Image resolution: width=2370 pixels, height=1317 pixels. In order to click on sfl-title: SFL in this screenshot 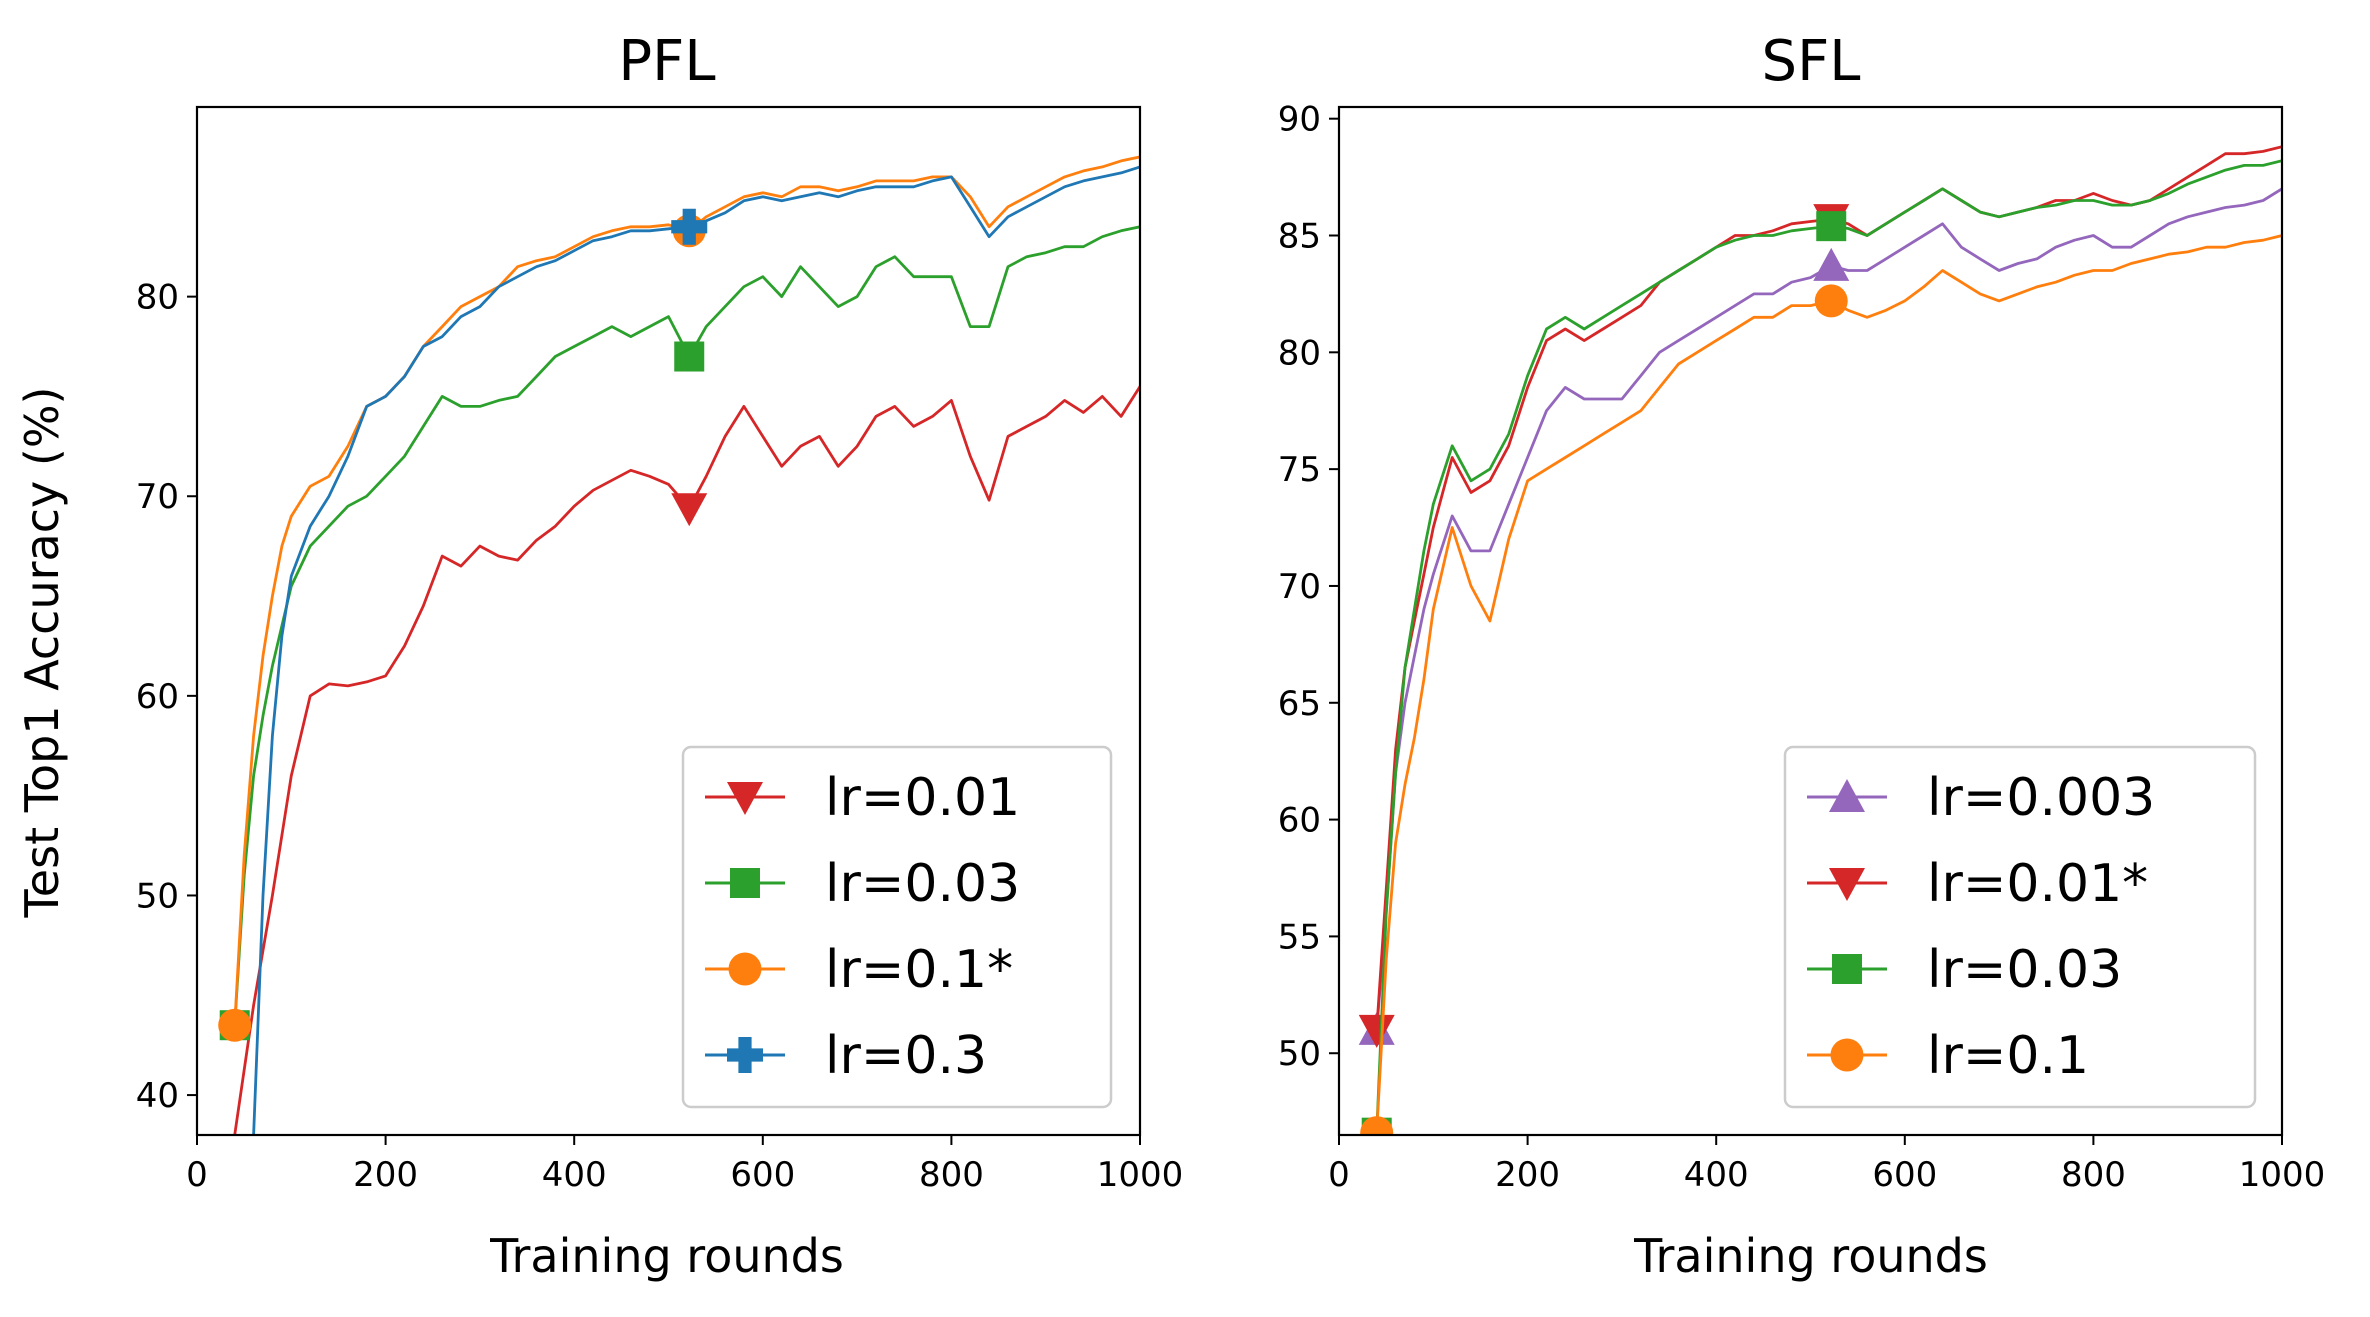, I will do `click(1811, 61)`.